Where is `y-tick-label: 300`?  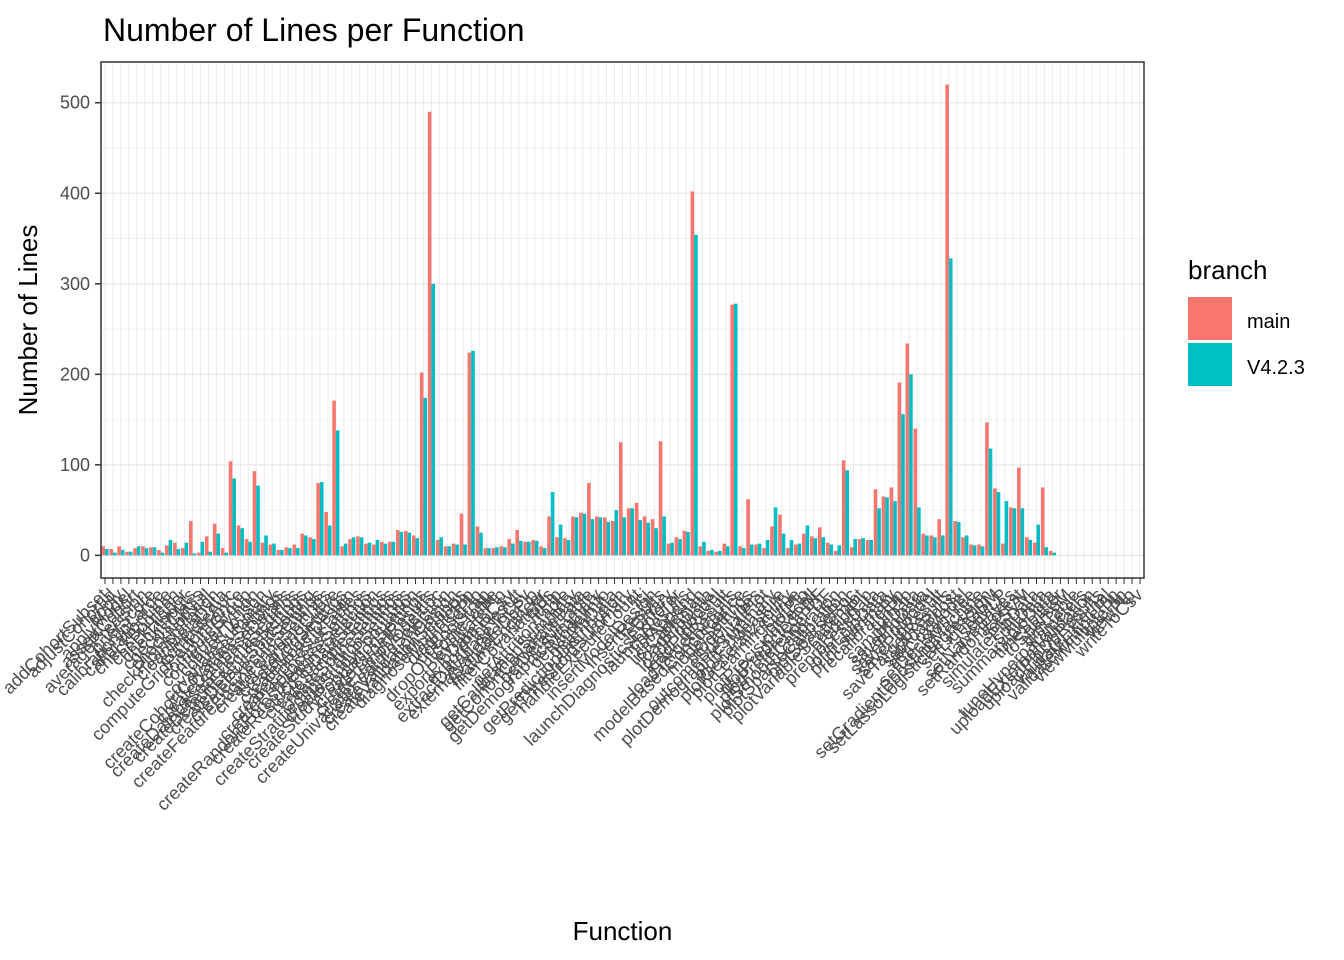 y-tick-label: 300 is located at coordinates (75, 284).